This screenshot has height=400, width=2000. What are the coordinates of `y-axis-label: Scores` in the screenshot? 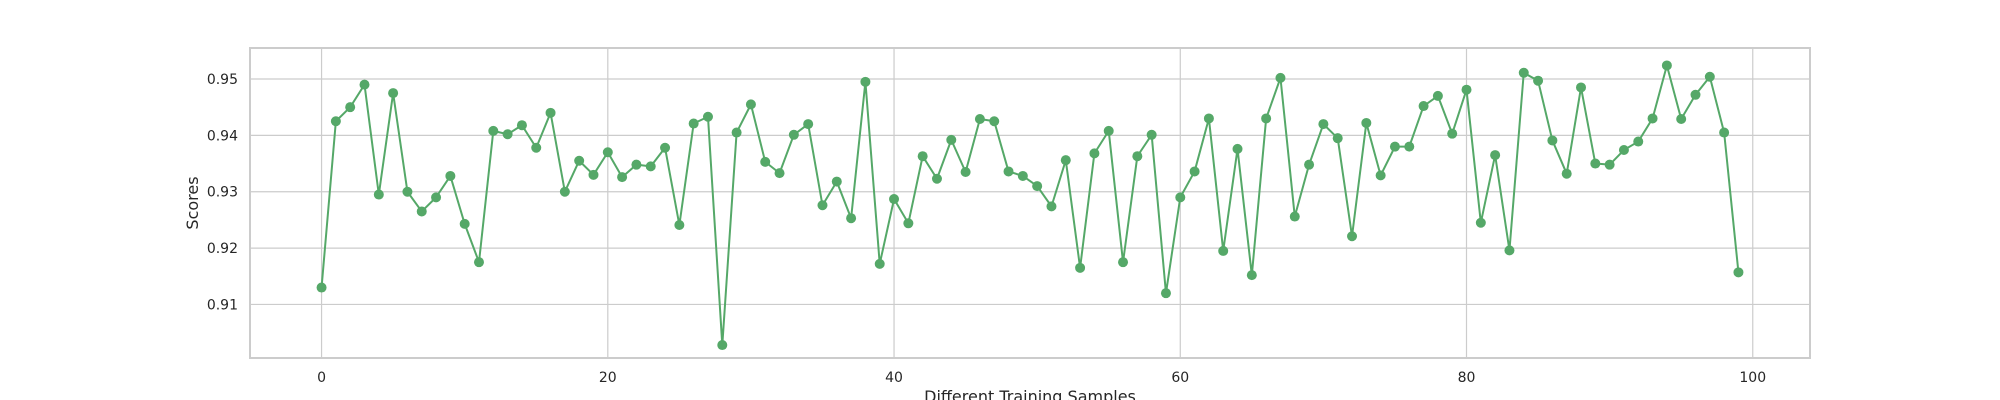 It's located at (192, 202).